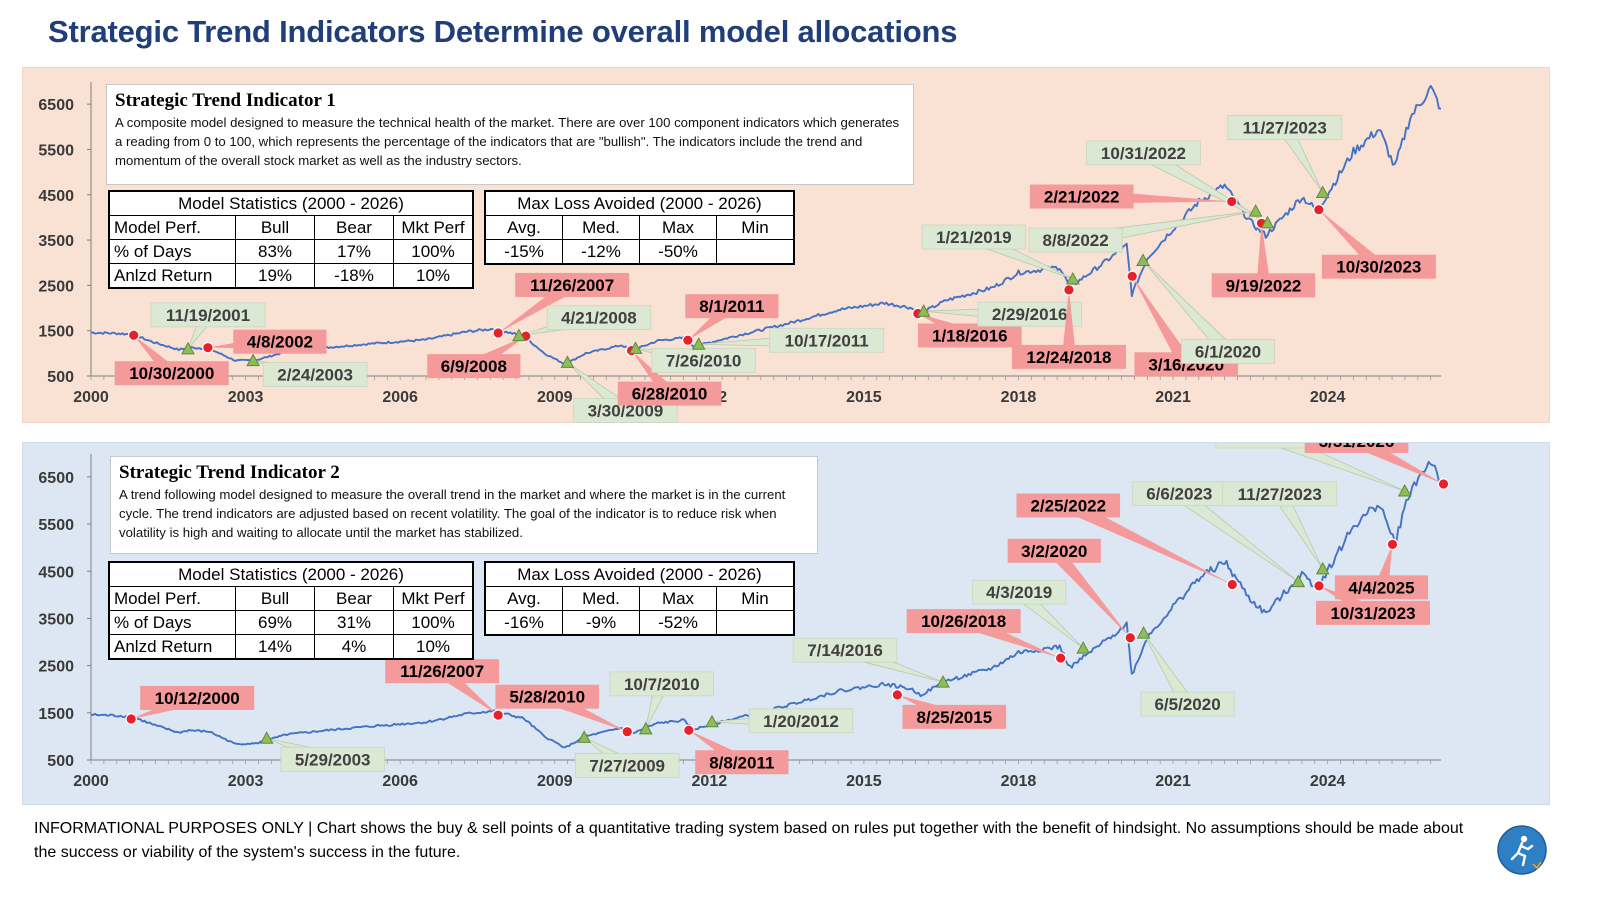  I want to click on y-tick-label: 3500, so click(56, 241).